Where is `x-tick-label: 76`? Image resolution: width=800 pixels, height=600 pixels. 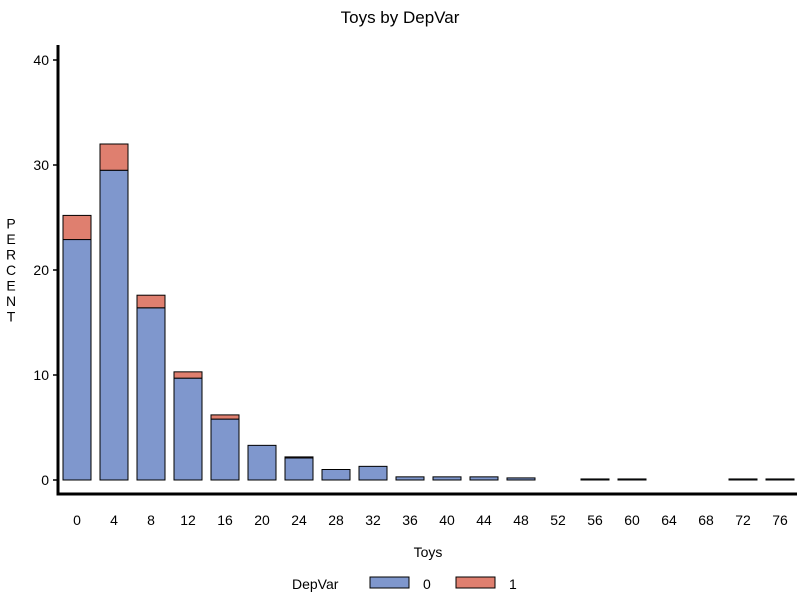
x-tick-label: 76 is located at coordinates (780, 520).